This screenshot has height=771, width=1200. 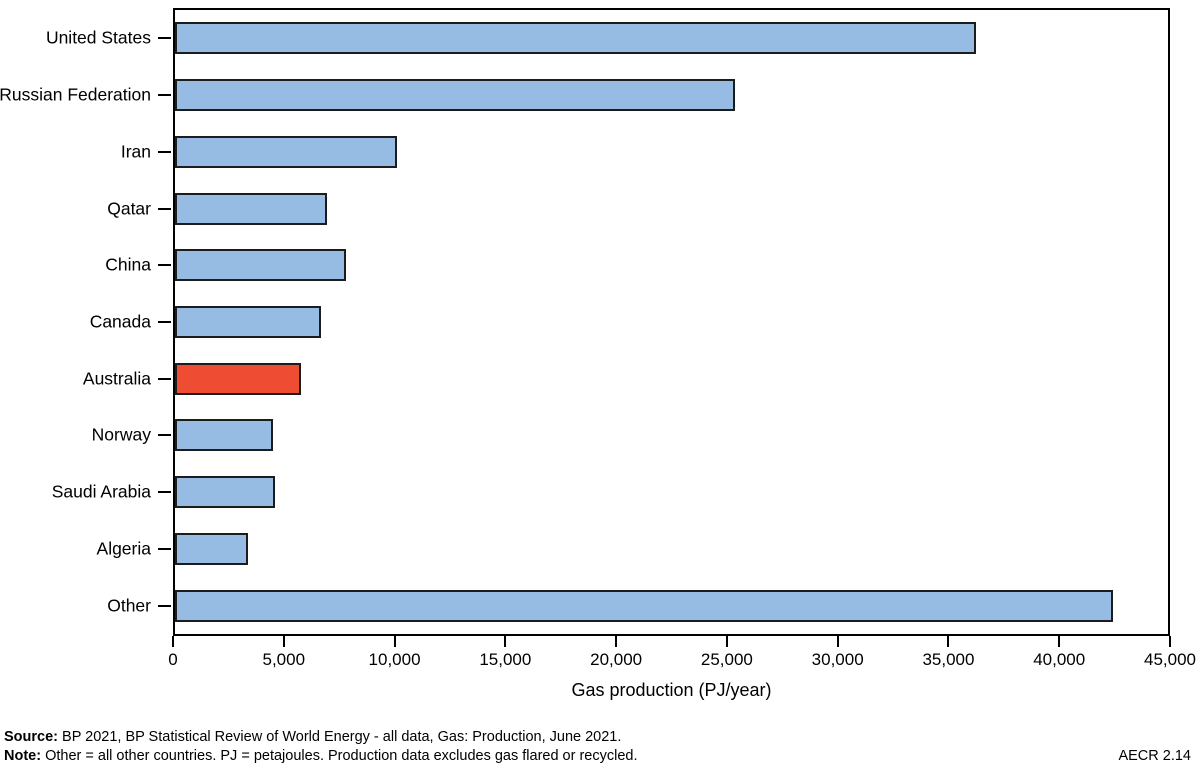 What do you see at coordinates (284, 659) in the screenshot?
I see `x-tick-label-5000: 5,000` at bounding box center [284, 659].